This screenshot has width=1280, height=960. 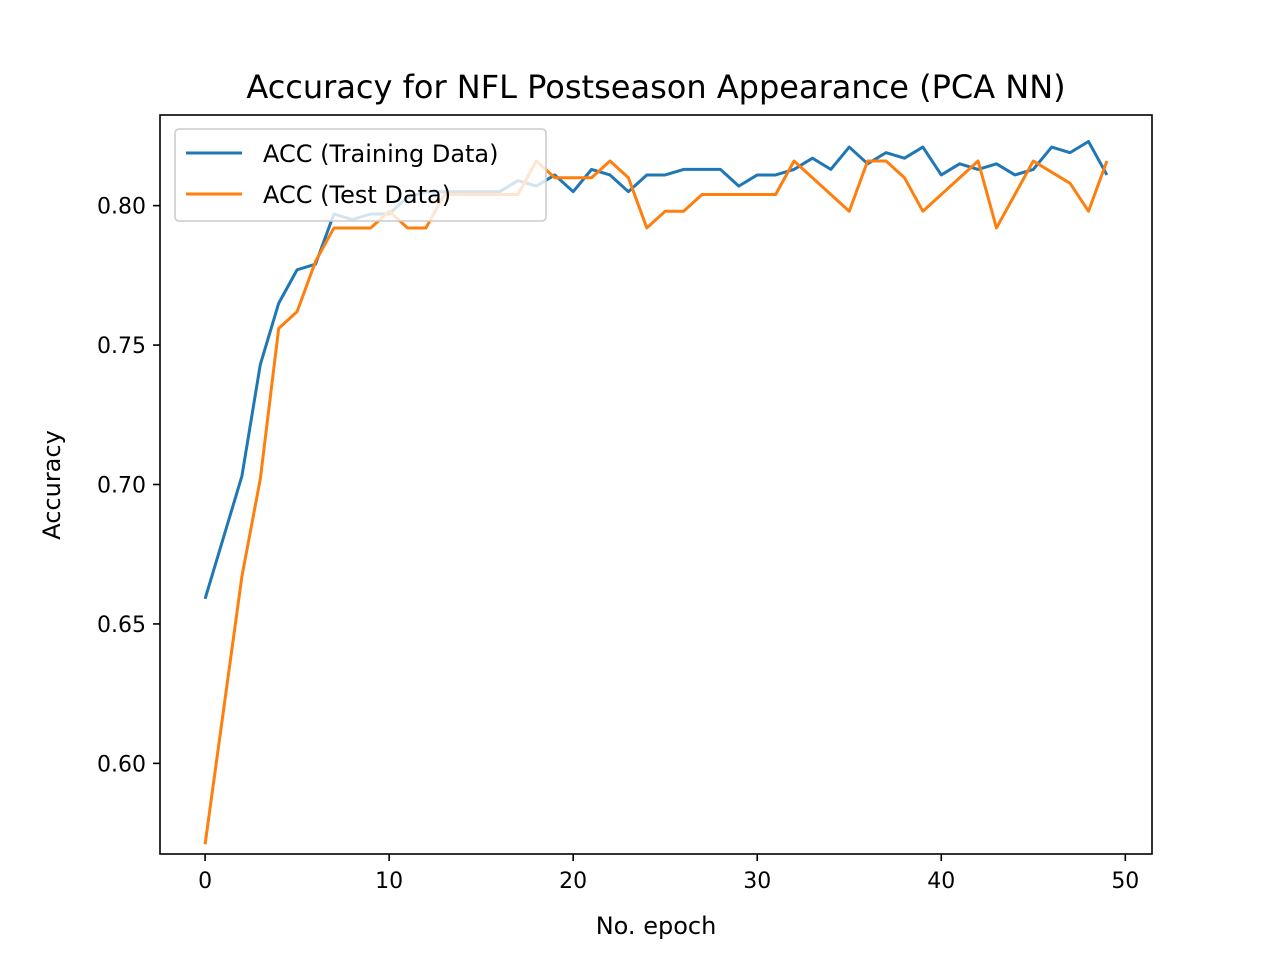 I want to click on legend: ACC (Training Data) ACC (Test Data), so click(x=360, y=175).